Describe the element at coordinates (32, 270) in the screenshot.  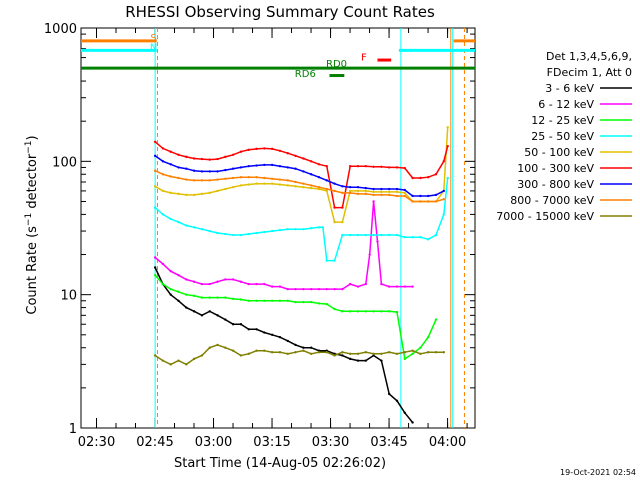
I see `y-axis-label-main: Count Rate (s` at that location.